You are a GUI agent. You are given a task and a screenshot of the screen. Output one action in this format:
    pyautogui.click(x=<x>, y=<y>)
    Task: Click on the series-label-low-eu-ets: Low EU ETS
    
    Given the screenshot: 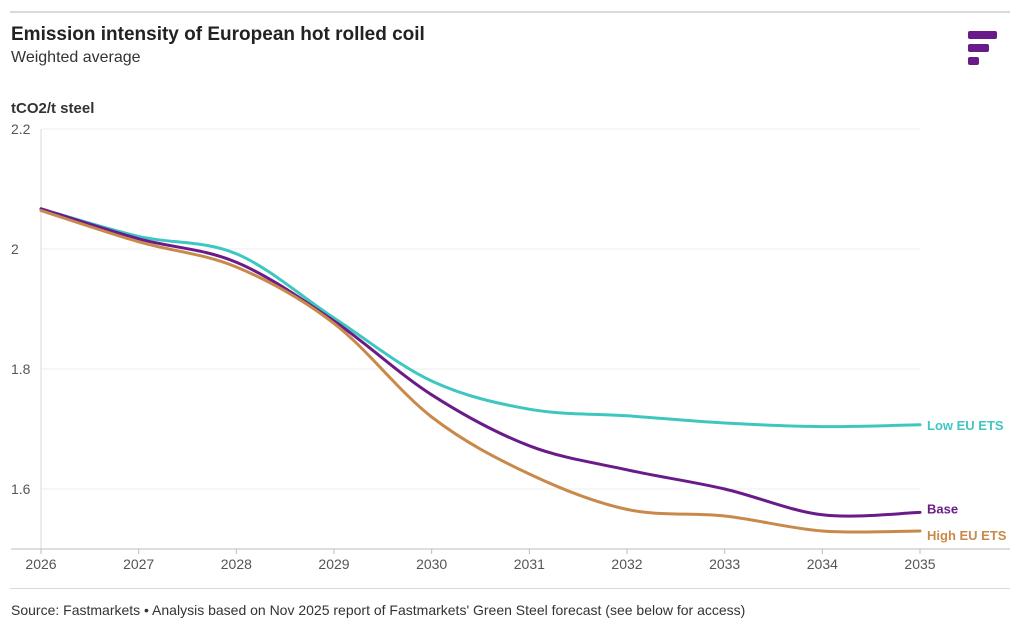 What is the action you would take?
    pyautogui.click(x=965, y=425)
    